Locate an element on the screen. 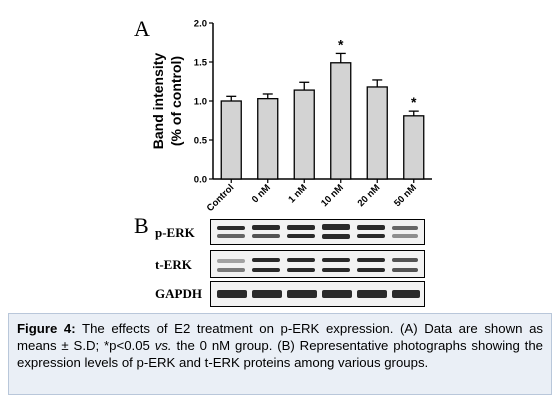 The image size is (560, 400). panel-a-label: A is located at coordinates (142, 28).